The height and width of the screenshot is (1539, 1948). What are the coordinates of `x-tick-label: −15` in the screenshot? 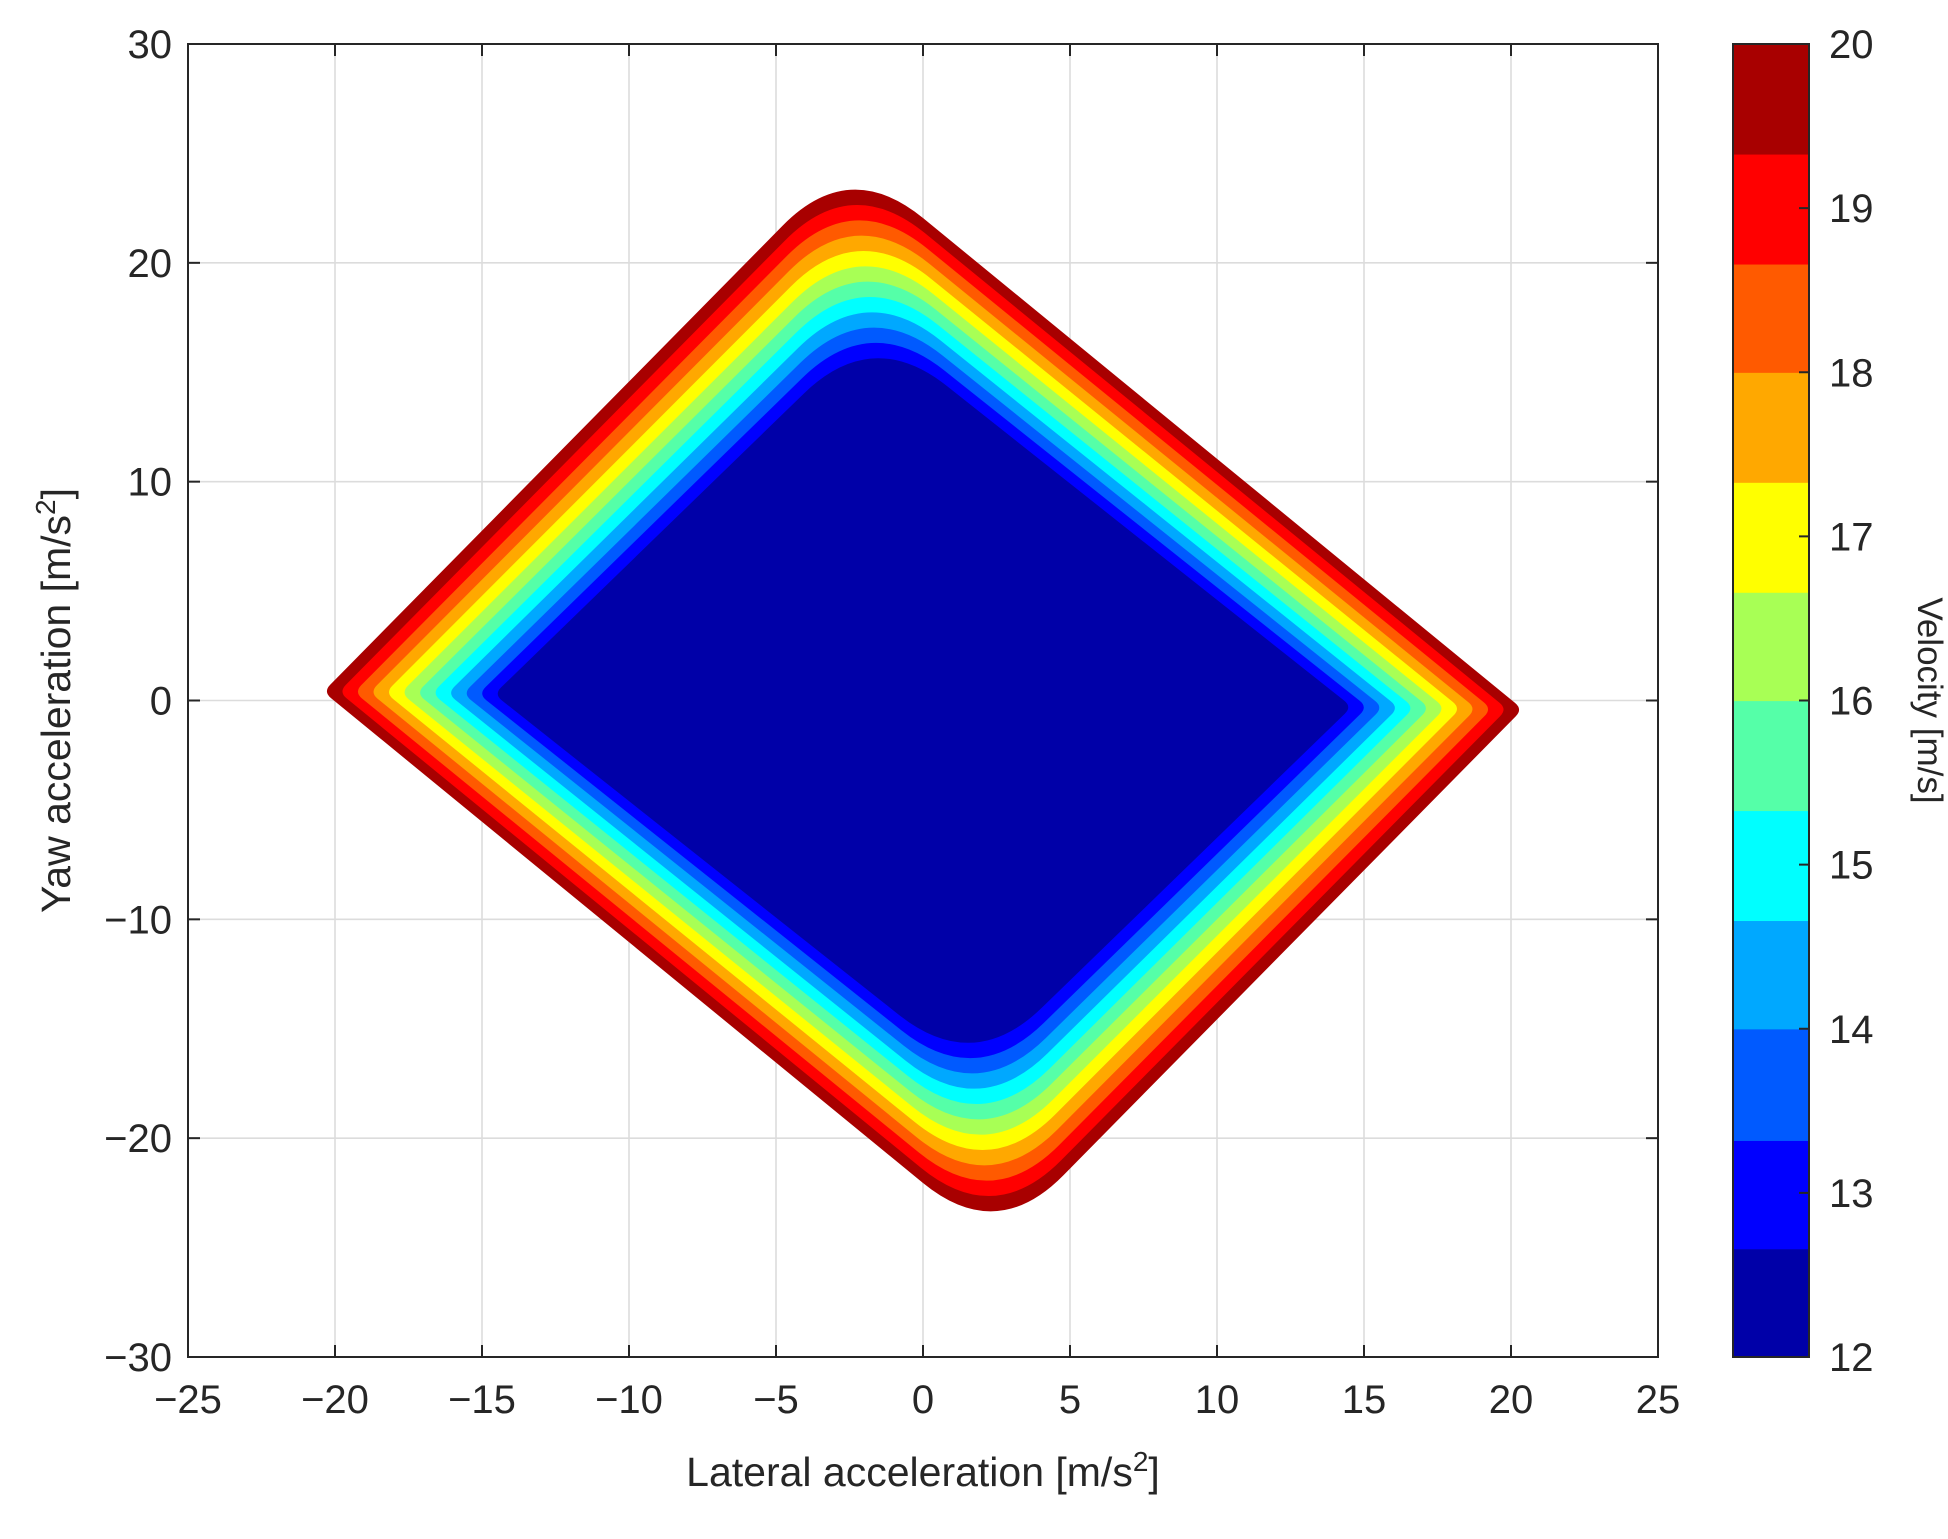 It's located at (482, 1400).